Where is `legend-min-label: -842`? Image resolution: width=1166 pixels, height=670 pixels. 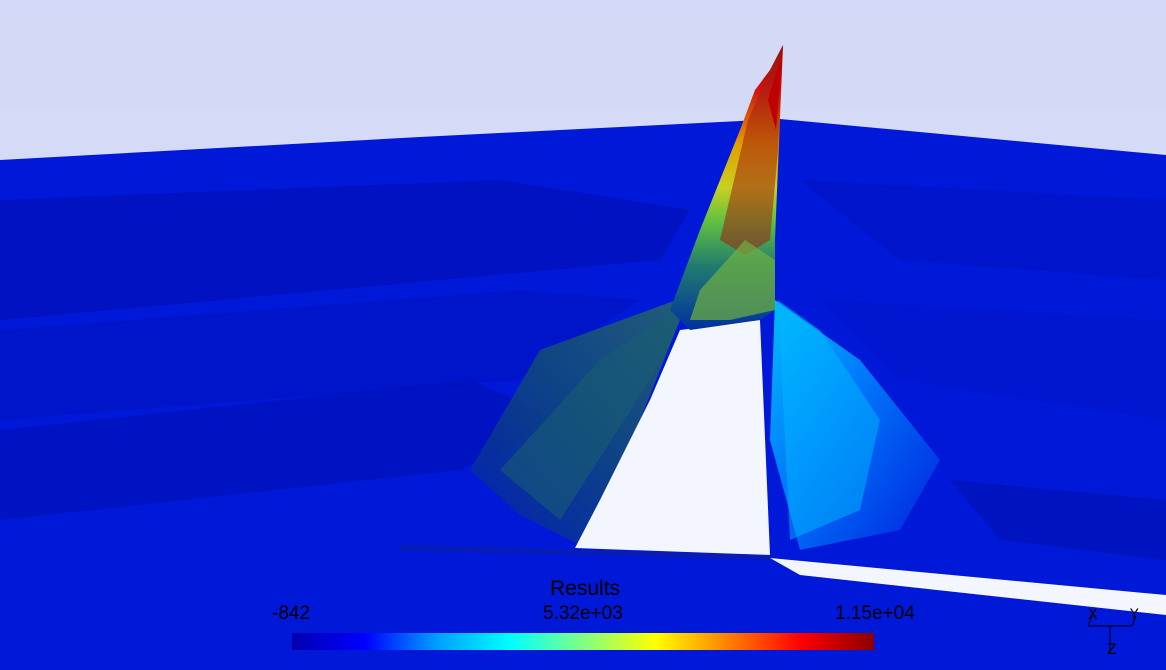
legend-min-label: -842 is located at coordinates (291, 613).